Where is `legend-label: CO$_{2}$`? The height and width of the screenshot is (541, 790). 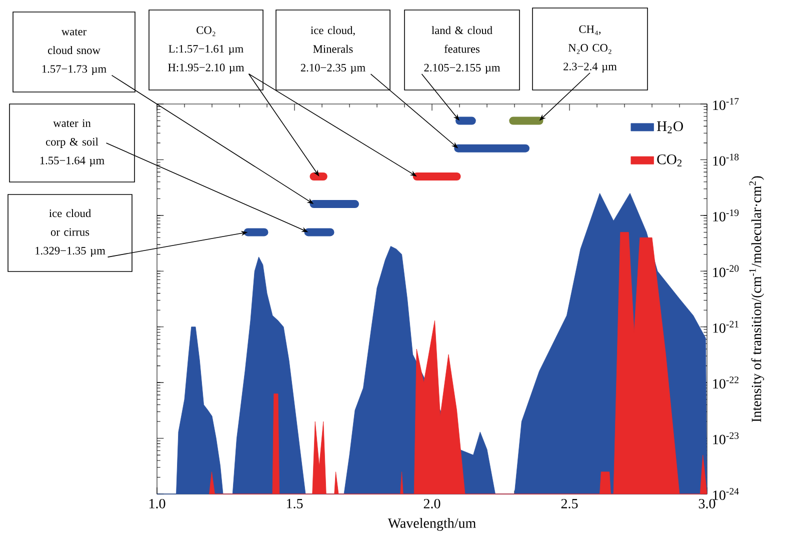 legend-label: CO$_{2}$ is located at coordinates (669, 160).